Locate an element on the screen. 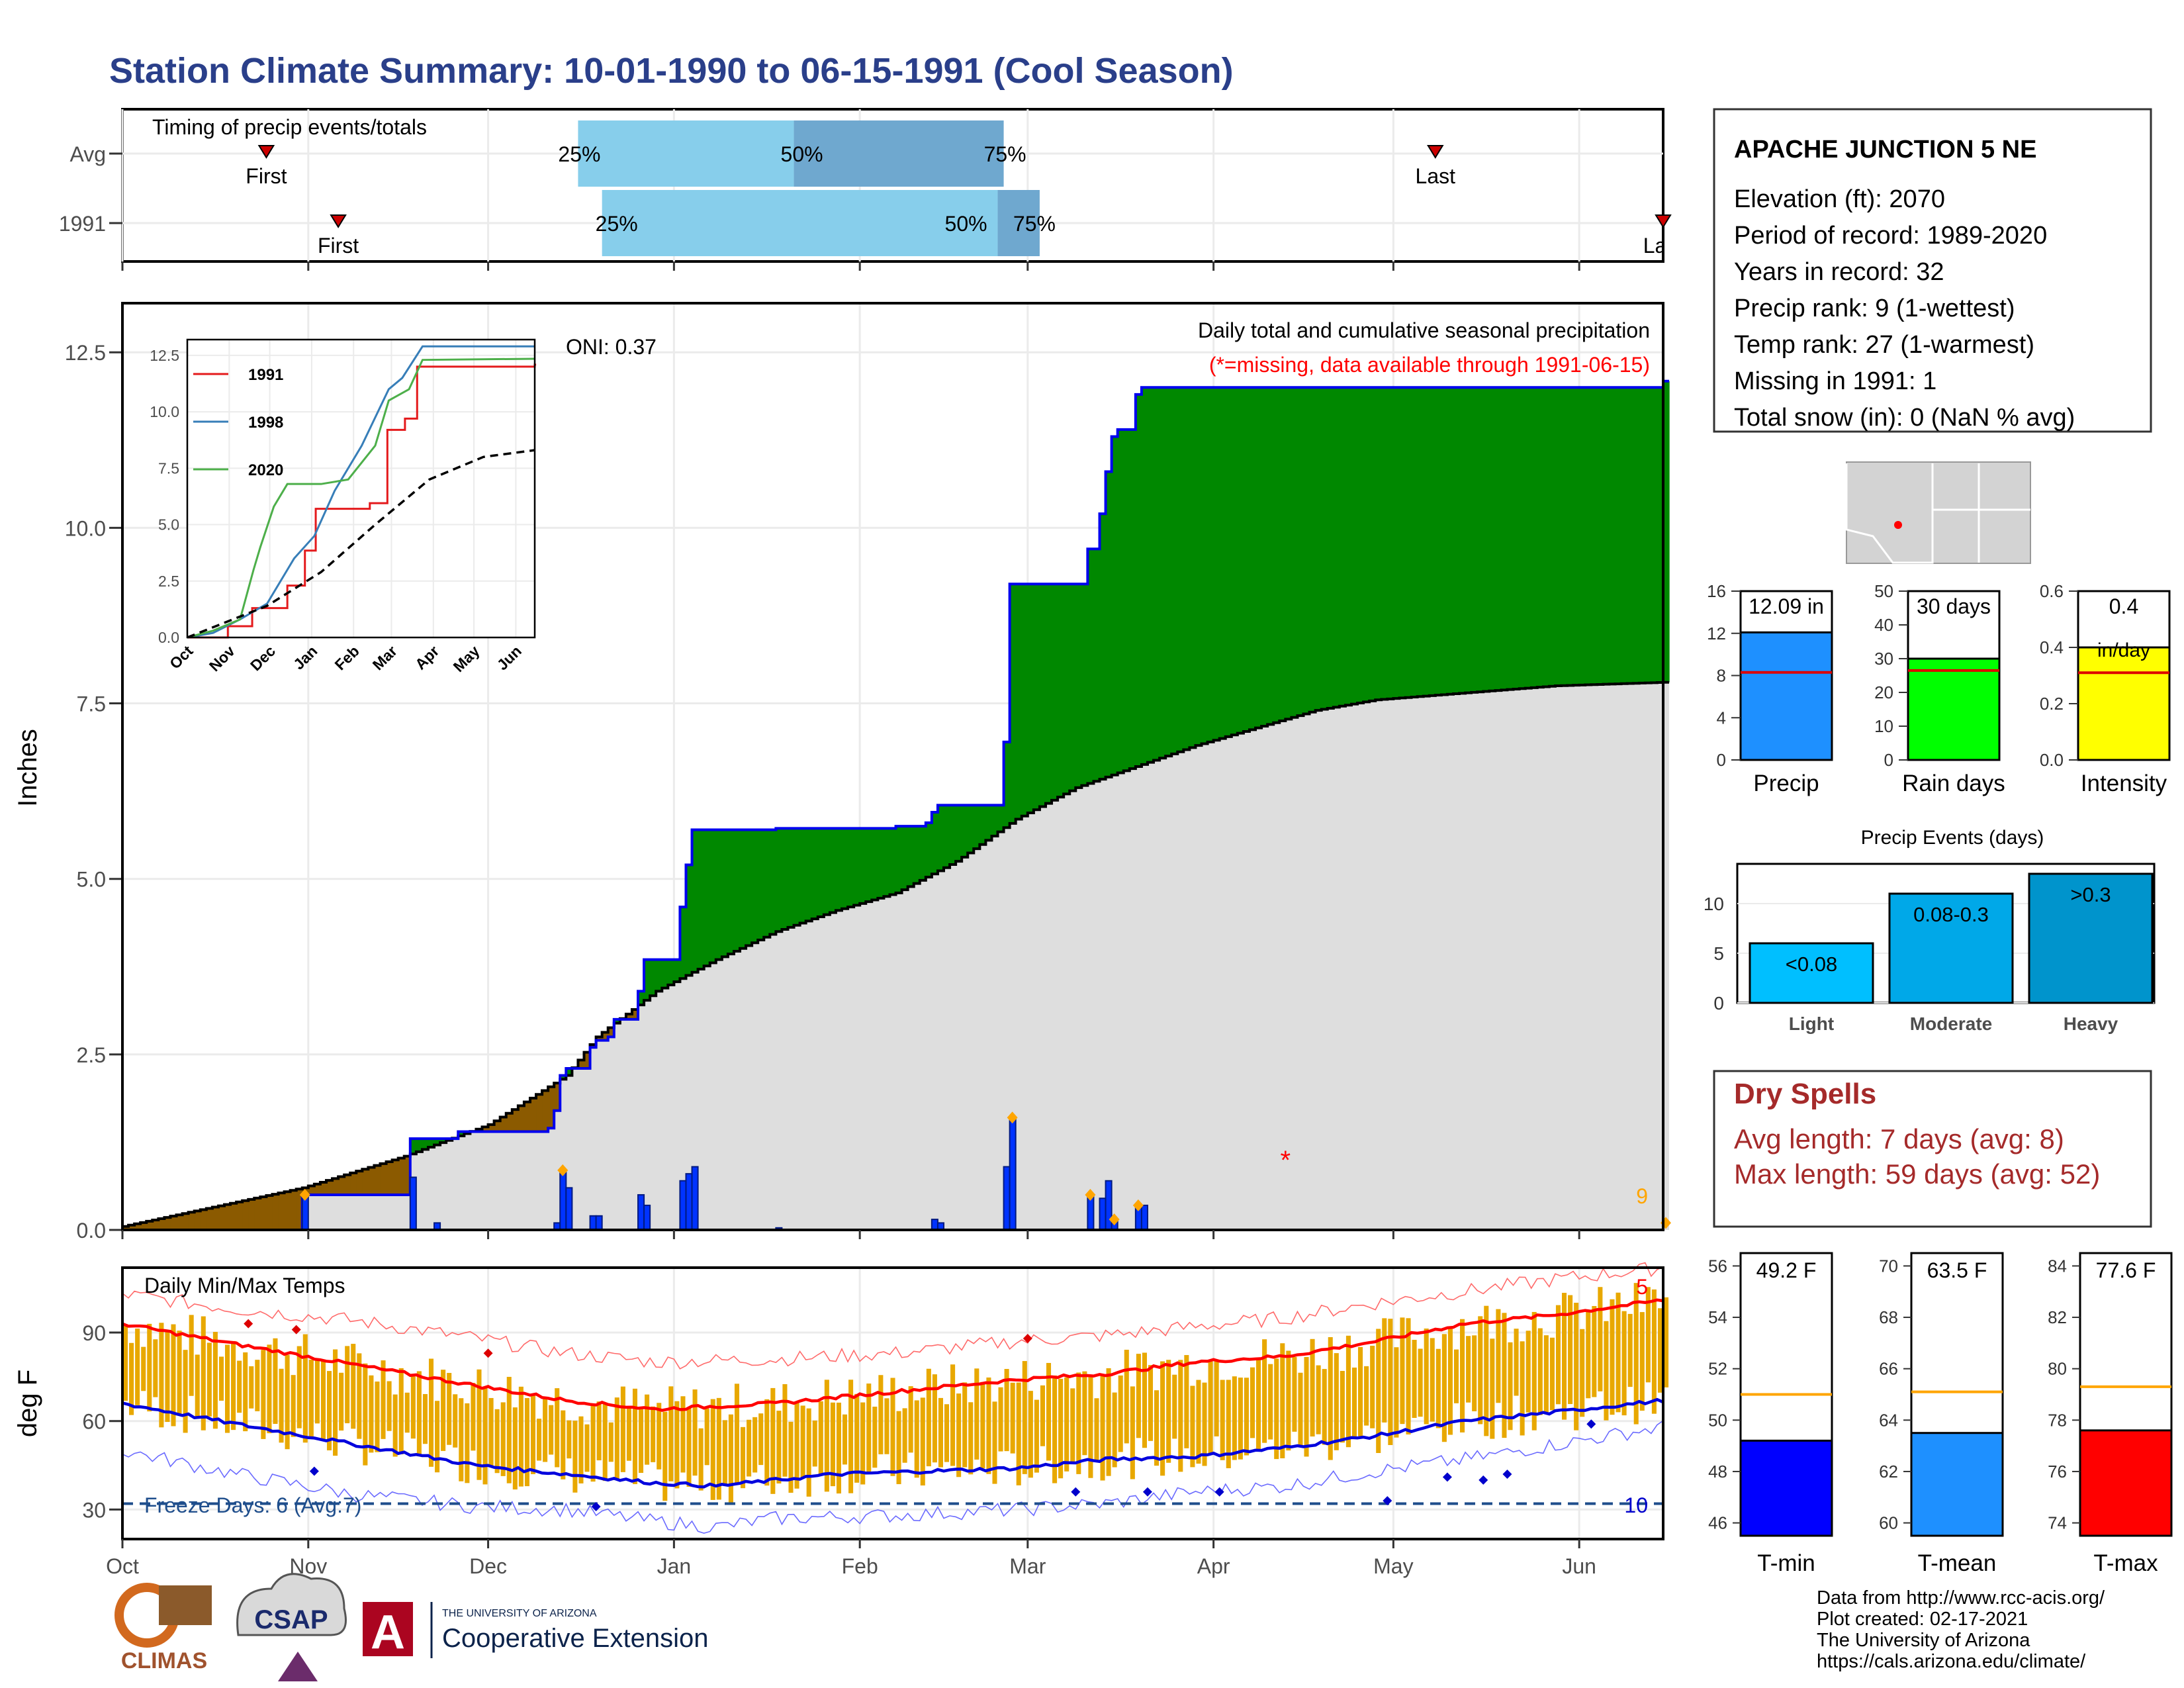  precip-ytick-label: 10.0 is located at coordinates (85, 528).